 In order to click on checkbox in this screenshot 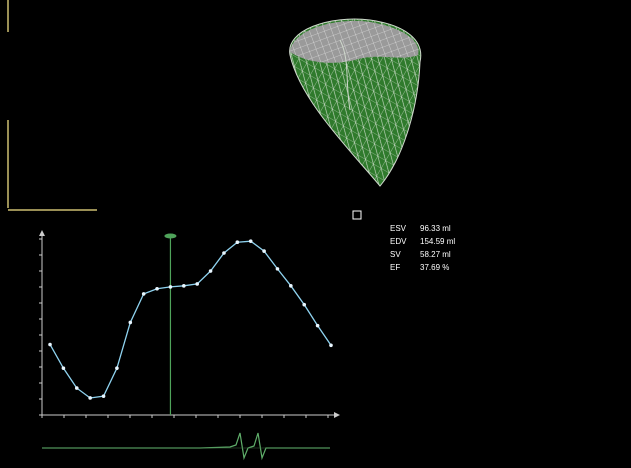, I will do `click(357, 215)`.